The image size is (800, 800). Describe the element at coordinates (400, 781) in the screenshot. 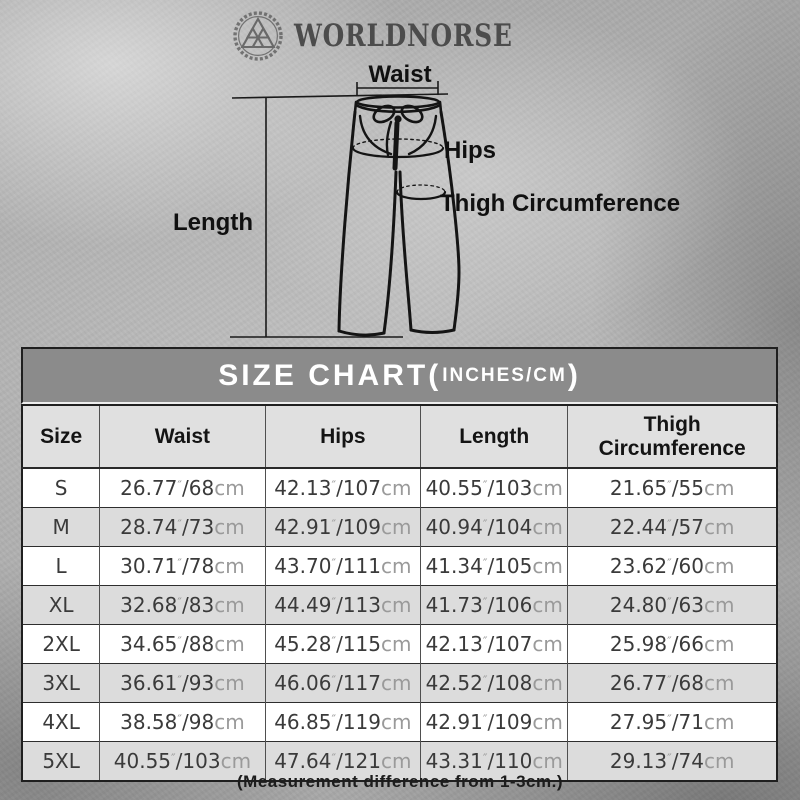

I see `measurement-footnote: (Measurement difference from 1-3cm.)` at that location.